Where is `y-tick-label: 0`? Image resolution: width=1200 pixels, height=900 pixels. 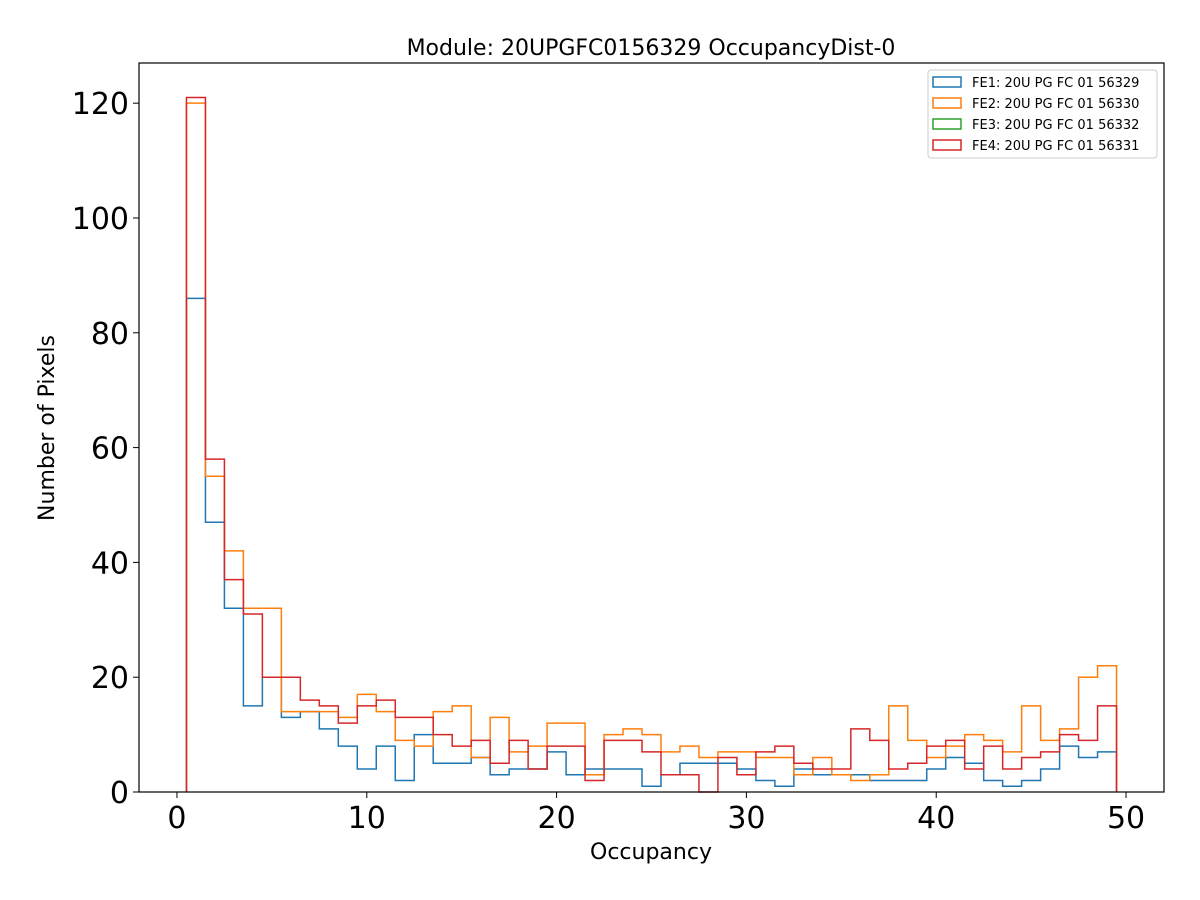 y-tick-label: 0 is located at coordinates (119, 793).